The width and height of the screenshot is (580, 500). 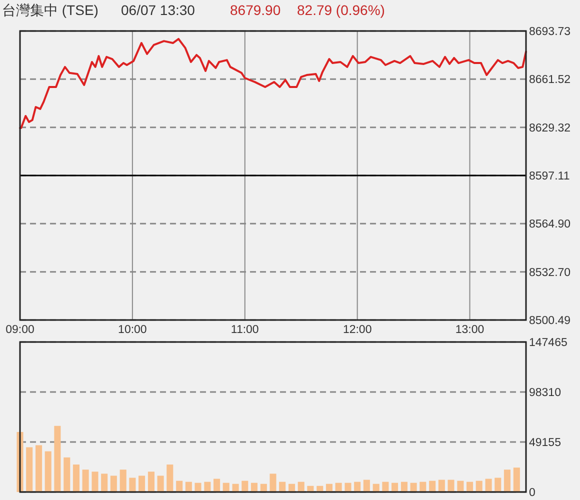 I want to click on x-tick-label: 13:00, so click(x=469, y=330).